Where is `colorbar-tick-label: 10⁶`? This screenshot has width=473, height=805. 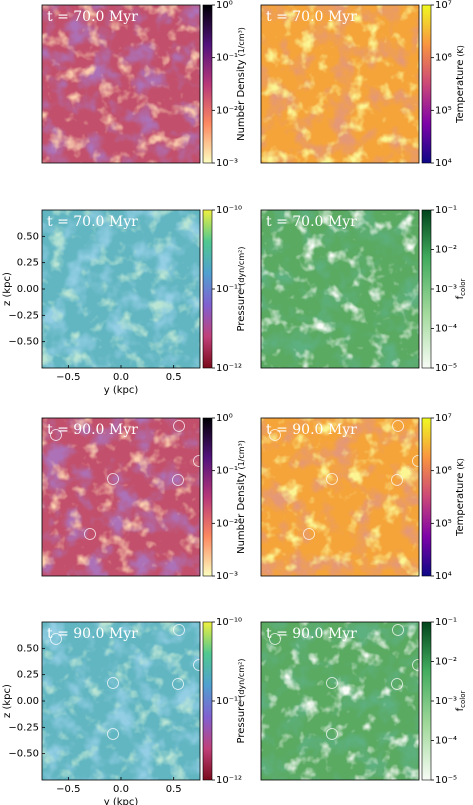
colorbar-tick-label: 10⁶ is located at coordinates (443, 58).